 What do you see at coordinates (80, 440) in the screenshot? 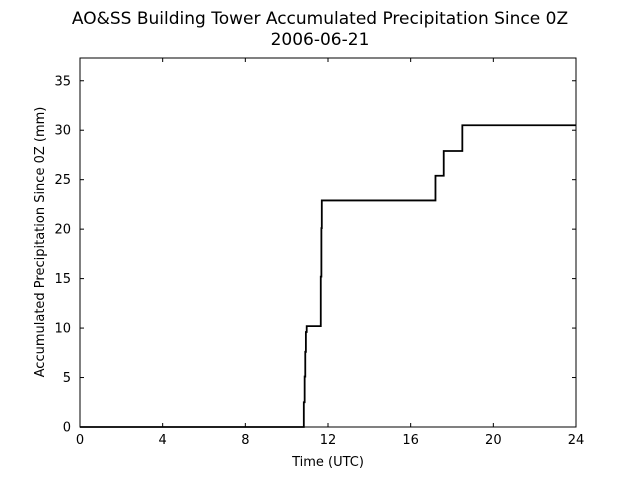
I see `x-tick-label-0: 0` at bounding box center [80, 440].